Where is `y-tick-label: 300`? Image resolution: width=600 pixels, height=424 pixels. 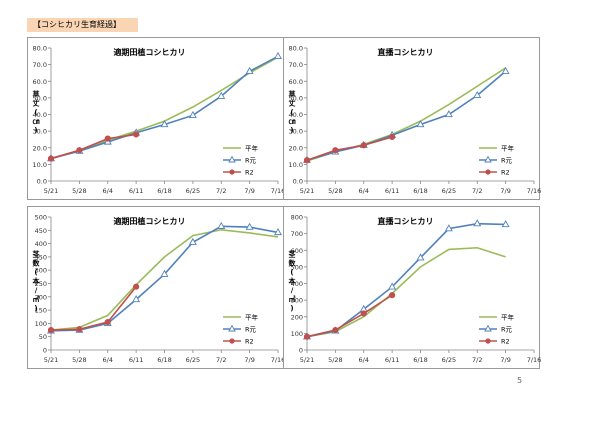
y-tick-label: 300 is located at coordinates (297, 301).